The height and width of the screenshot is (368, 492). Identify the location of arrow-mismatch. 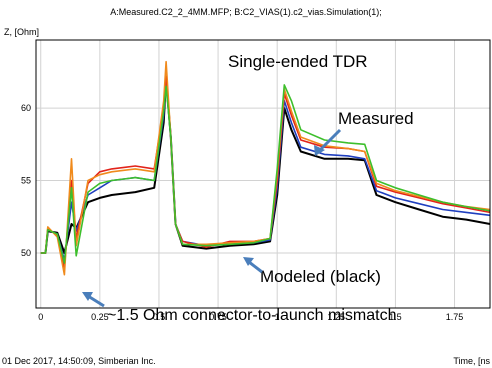
(96, 301).